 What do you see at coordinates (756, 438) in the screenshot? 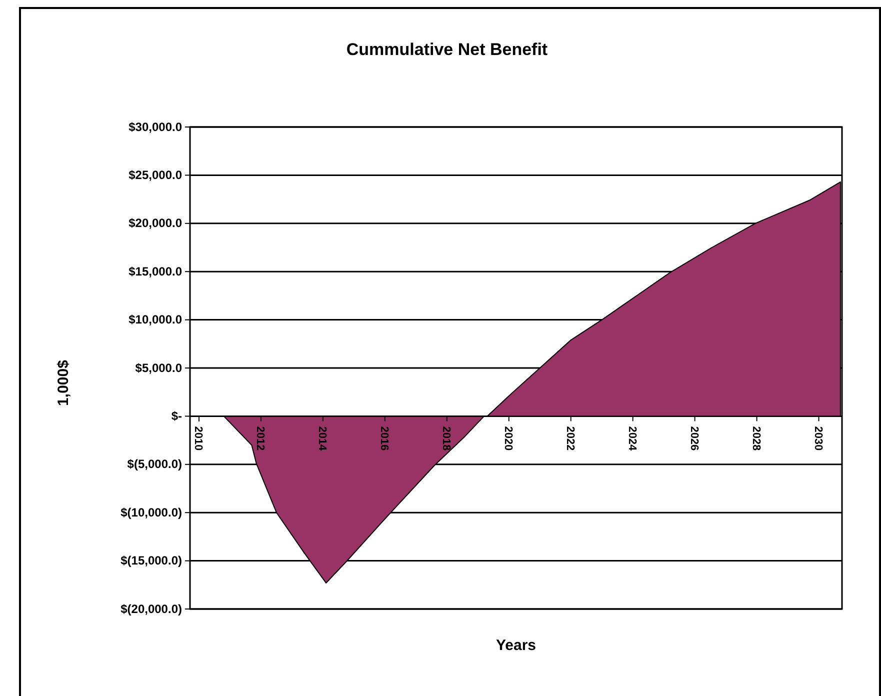
I see `x-tick-label: 2028` at bounding box center [756, 438].